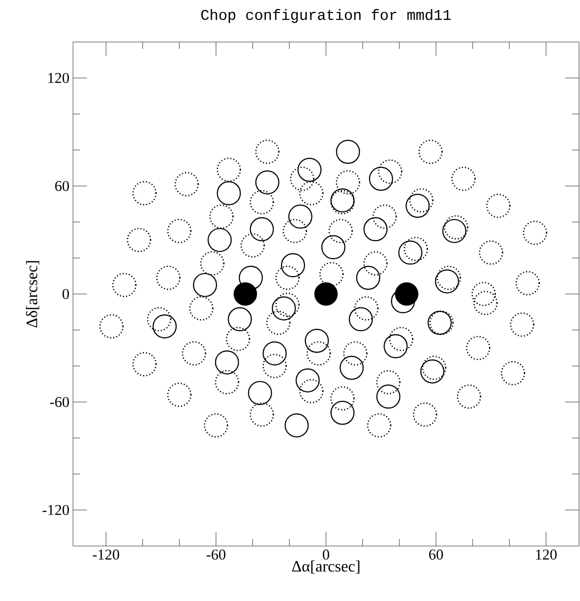  What do you see at coordinates (55, 510) in the screenshot?
I see `y-tick-label: -120` at bounding box center [55, 510].